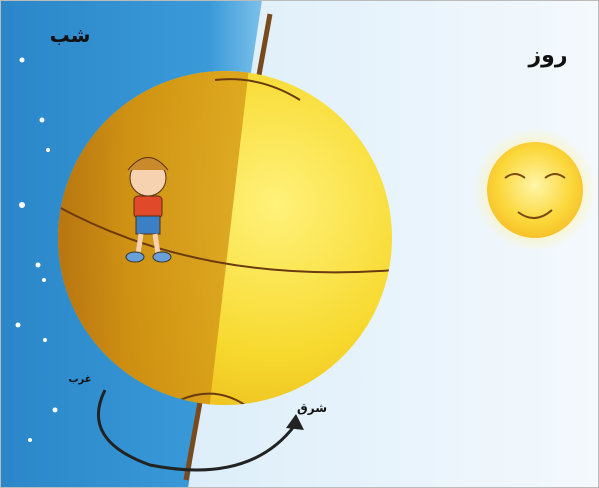 This screenshot has width=599, height=488. I want to click on sun-face, so click(535, 196).